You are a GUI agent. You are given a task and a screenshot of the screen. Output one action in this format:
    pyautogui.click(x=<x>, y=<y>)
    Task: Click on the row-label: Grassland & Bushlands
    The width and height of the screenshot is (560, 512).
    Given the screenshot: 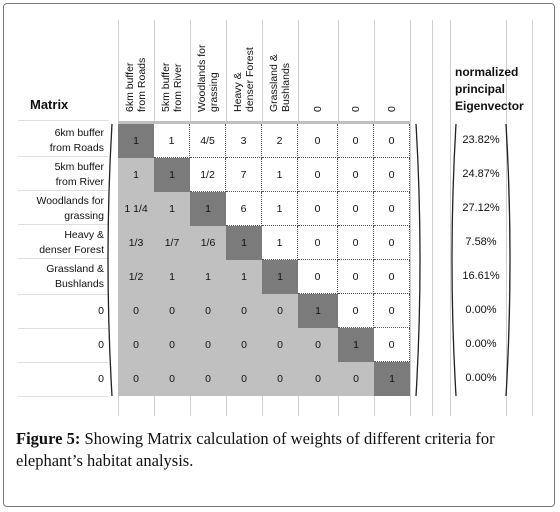 What is the action you would take?
    pyautogui.click(x=61, y=277)
    